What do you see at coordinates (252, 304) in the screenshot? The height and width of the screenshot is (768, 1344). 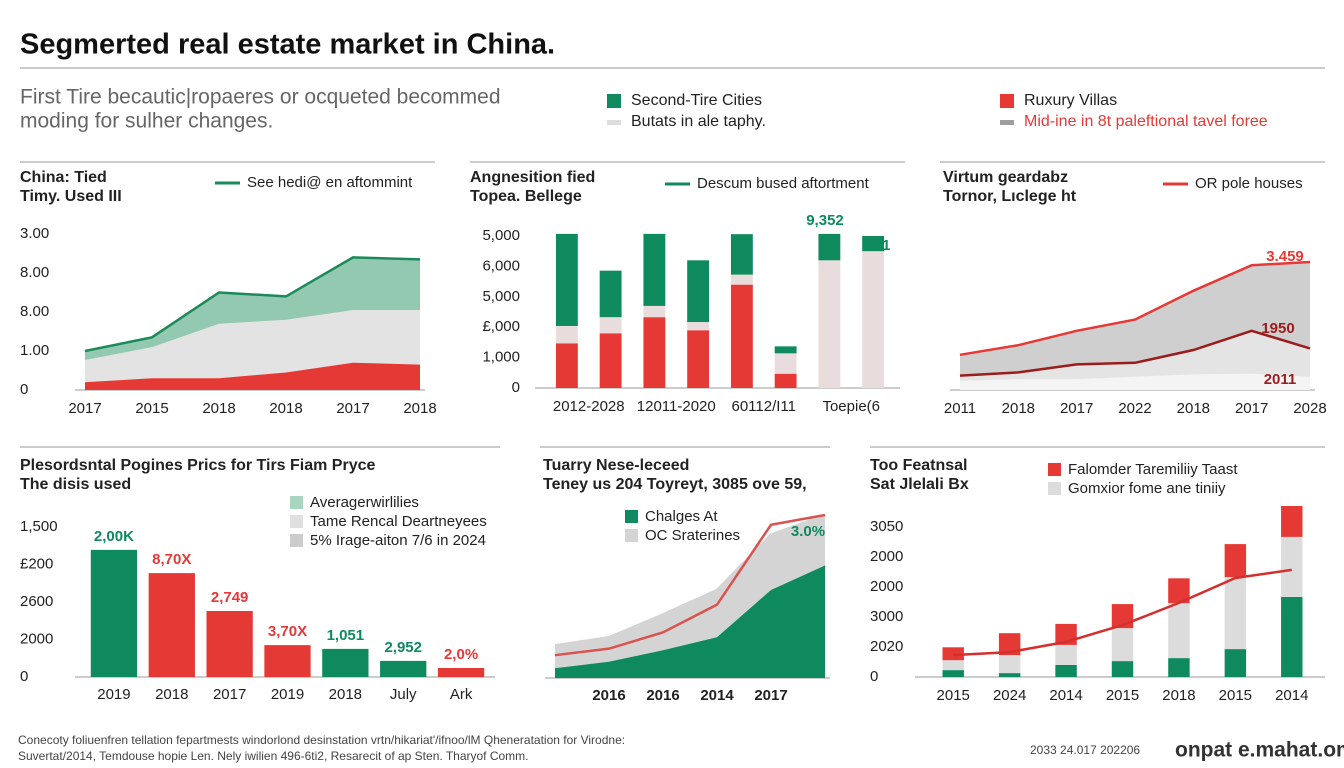 I see `area-edge` at bounding box center [252, 304].